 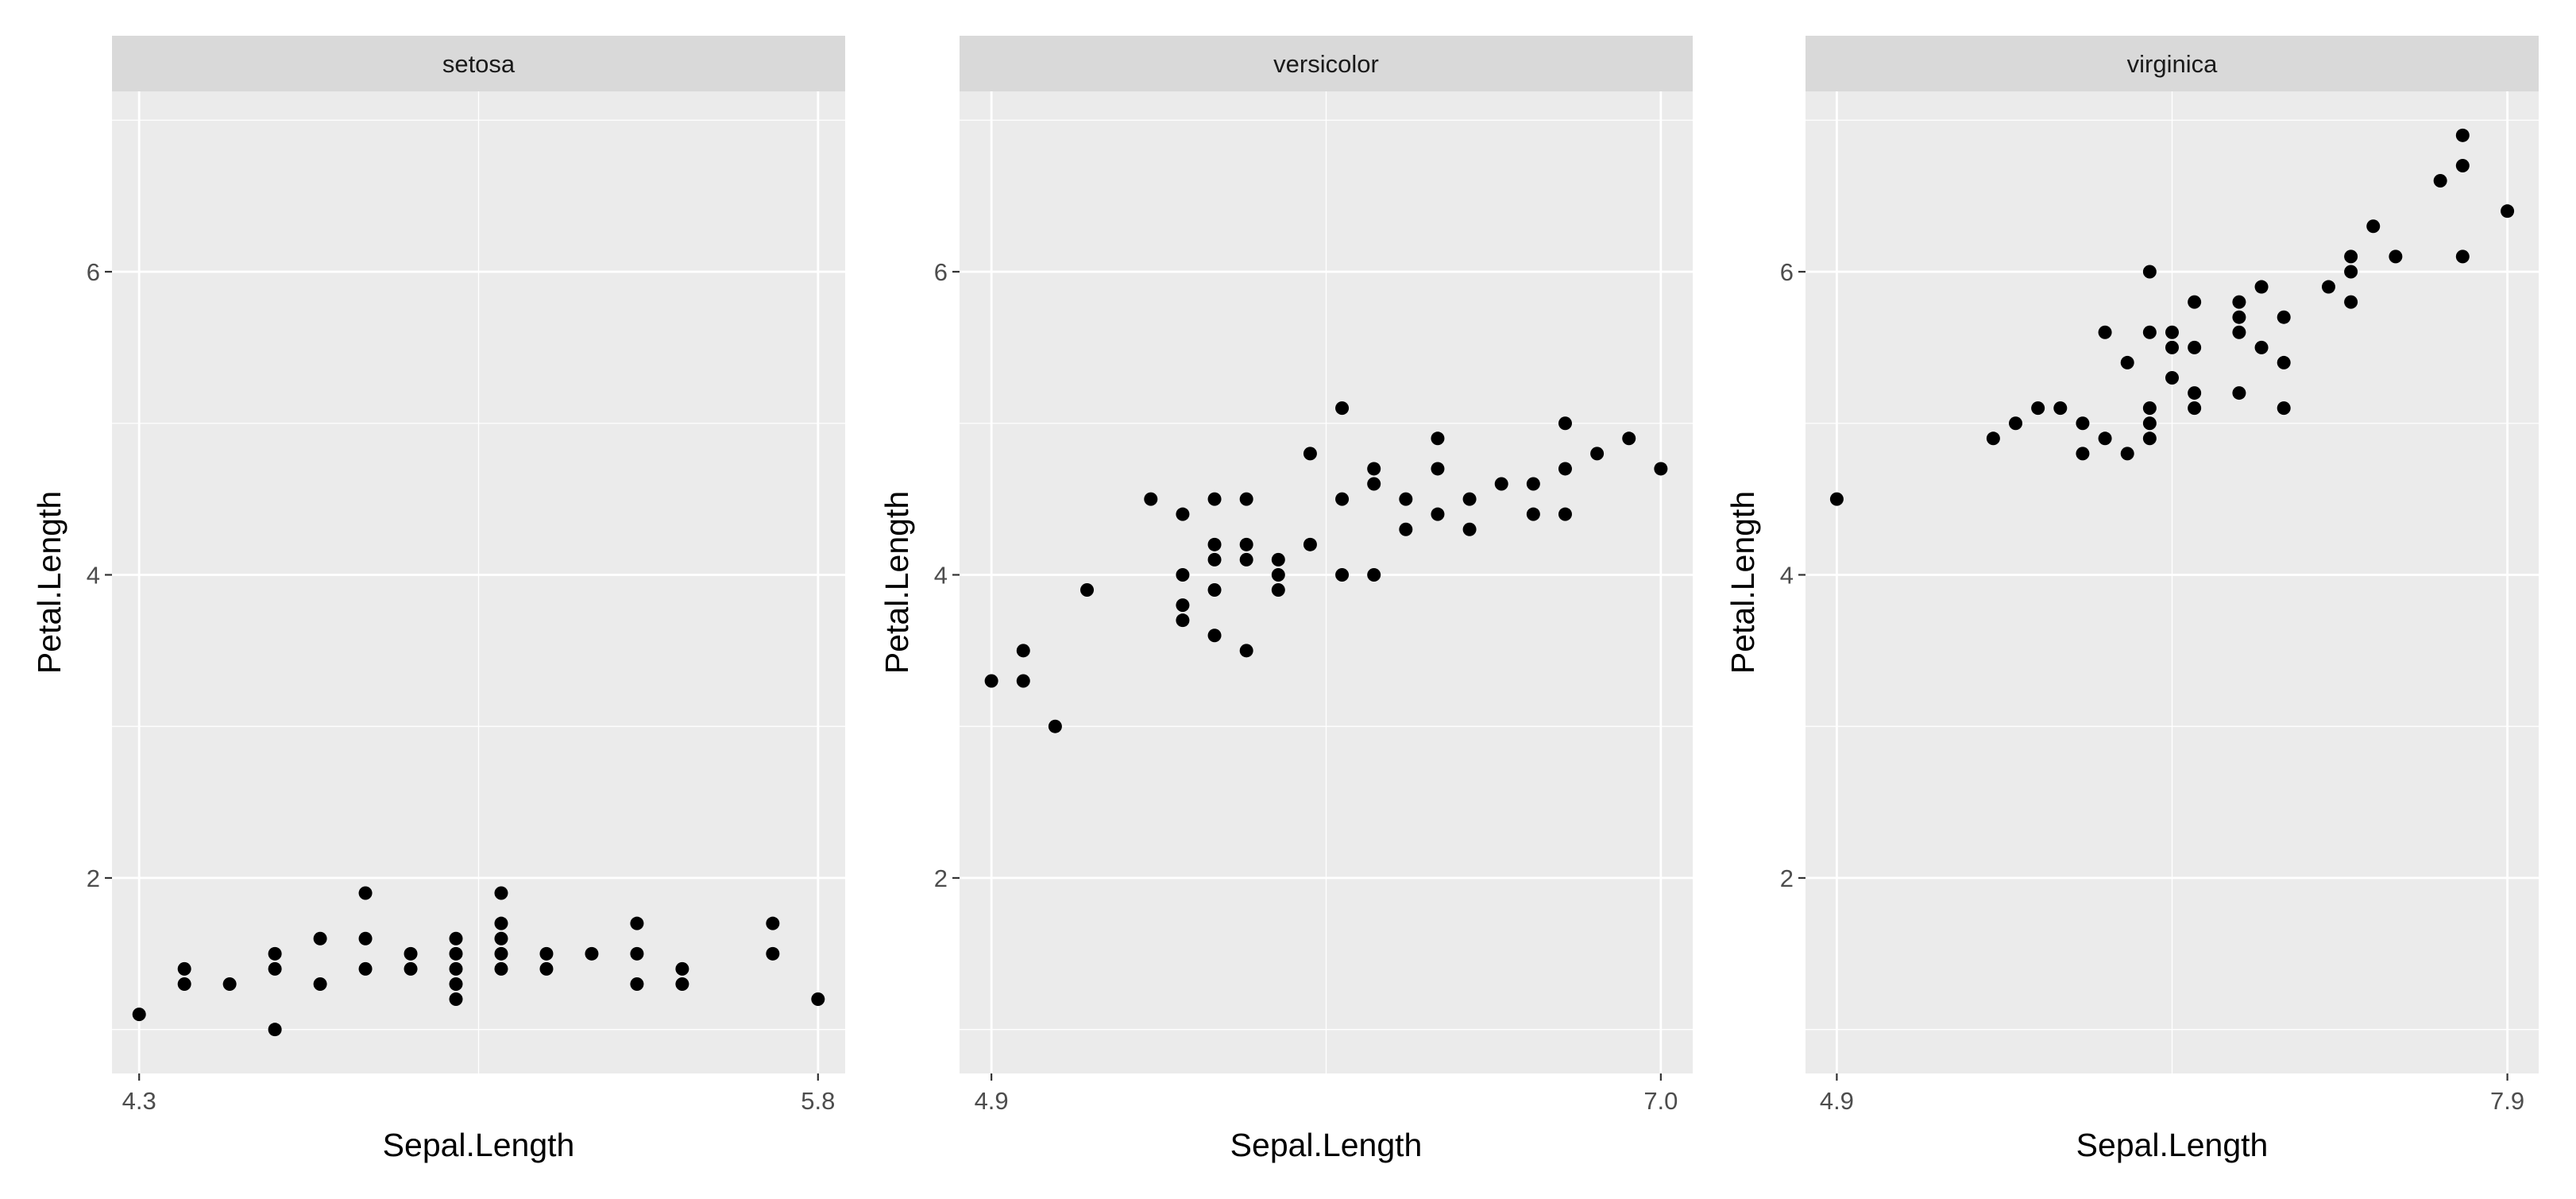 I want to click on x-tick-label: 4.3, so click(x=139, y=1101).